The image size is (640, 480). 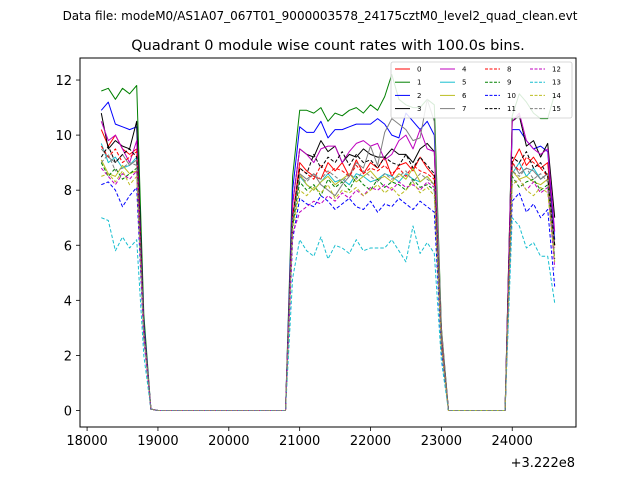 What do you see at coordinates (556, 96) in the screenshot?
I see `legend-label-14: 14` at bounding box center [556, 96].